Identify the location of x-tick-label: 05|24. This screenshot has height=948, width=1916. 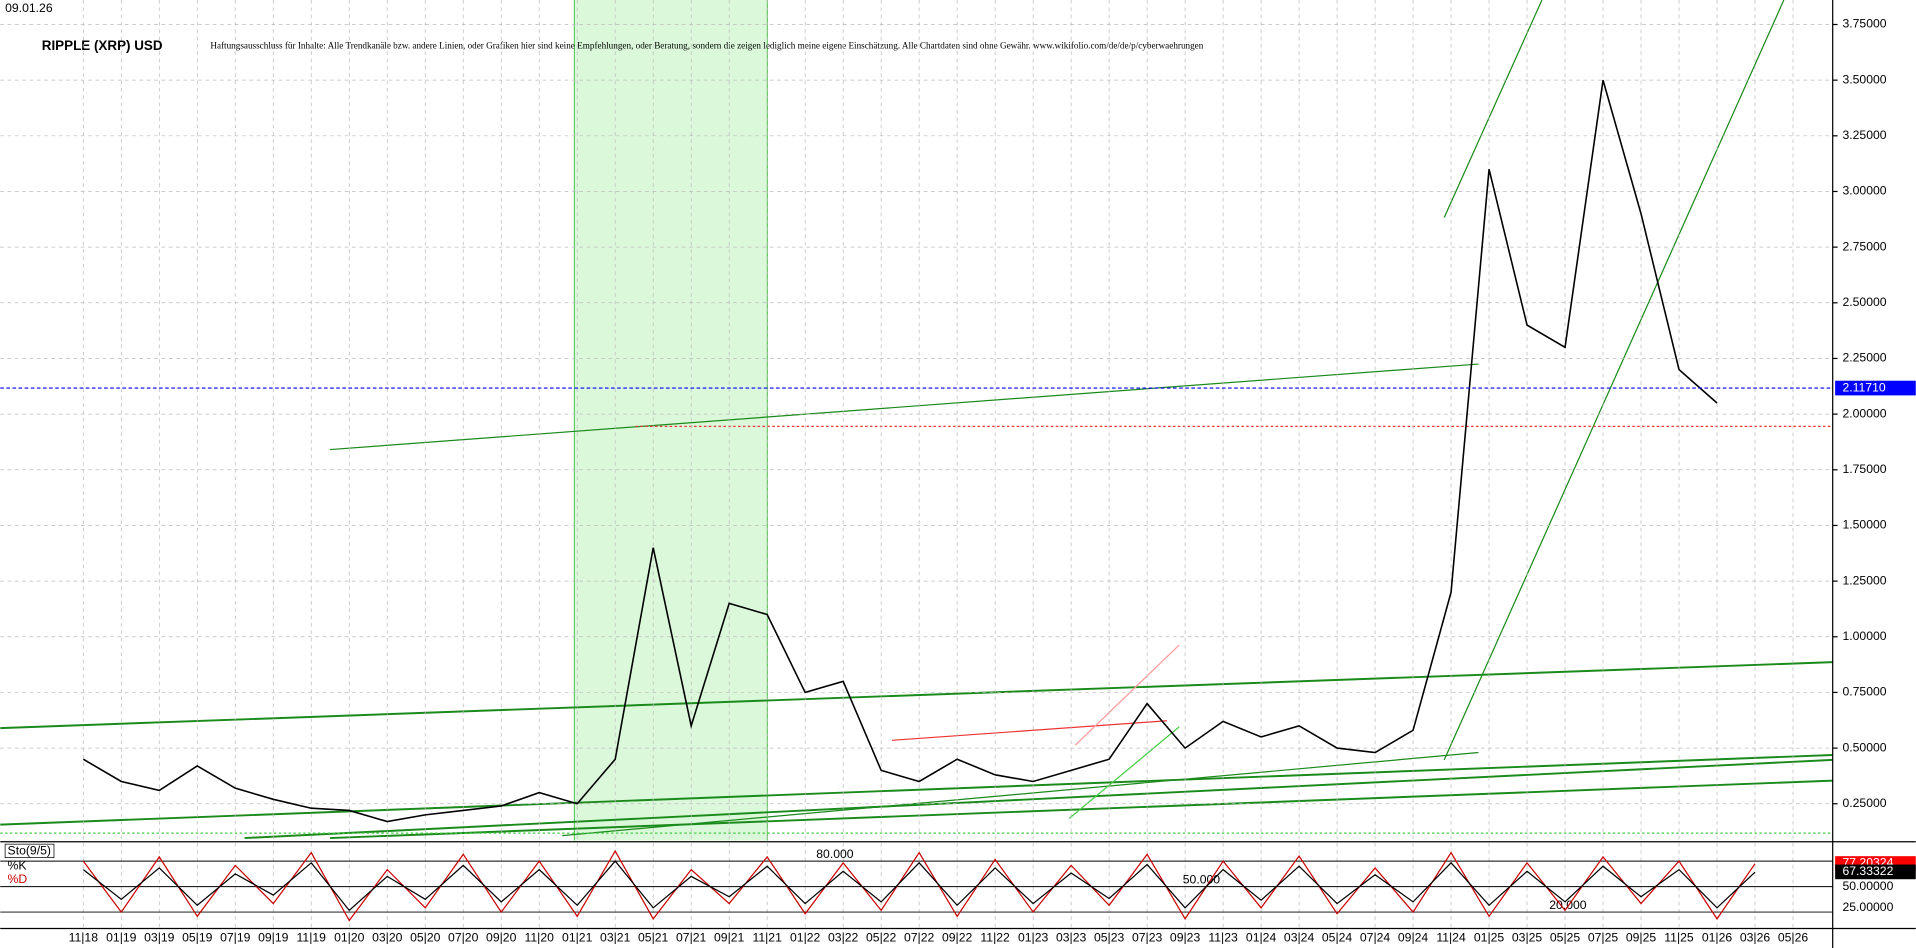
(1337, 937).